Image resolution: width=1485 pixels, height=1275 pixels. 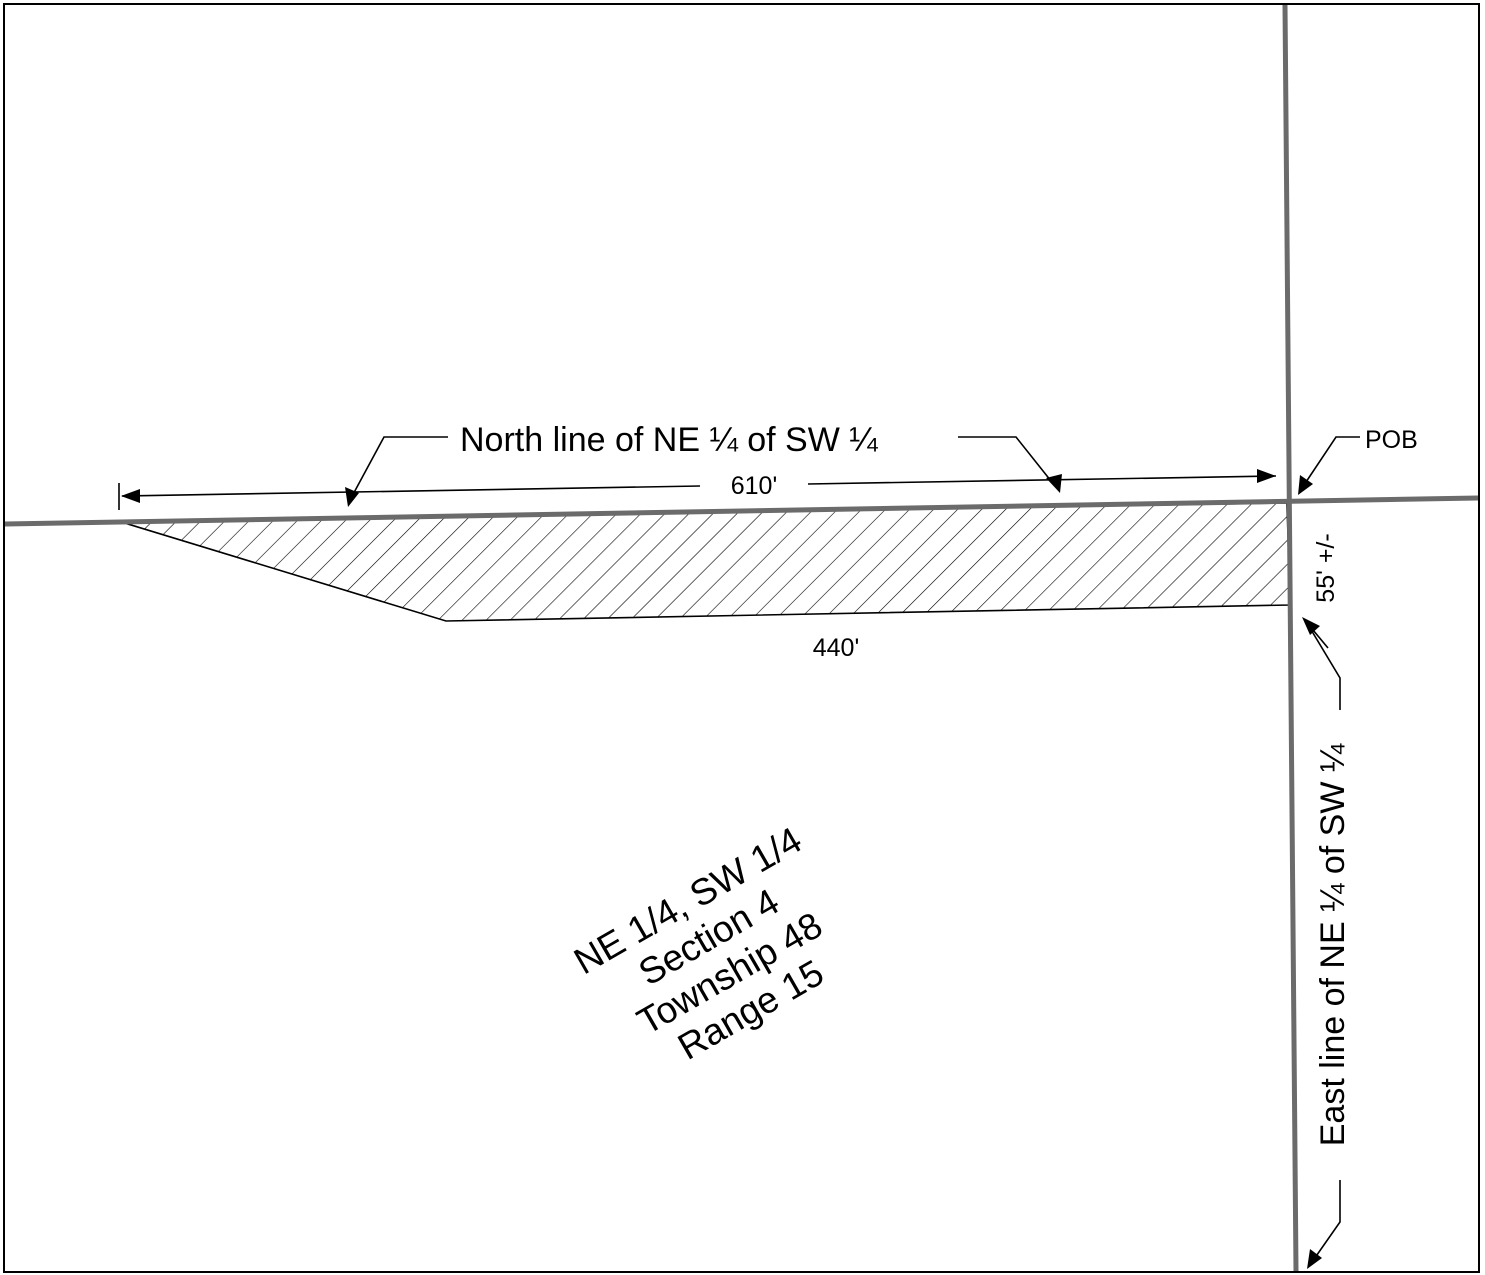 What do you see at coordinates (754, 486) in the screenshot?
I see `dim-label-610: 610'` at bounding box center [754, 486].